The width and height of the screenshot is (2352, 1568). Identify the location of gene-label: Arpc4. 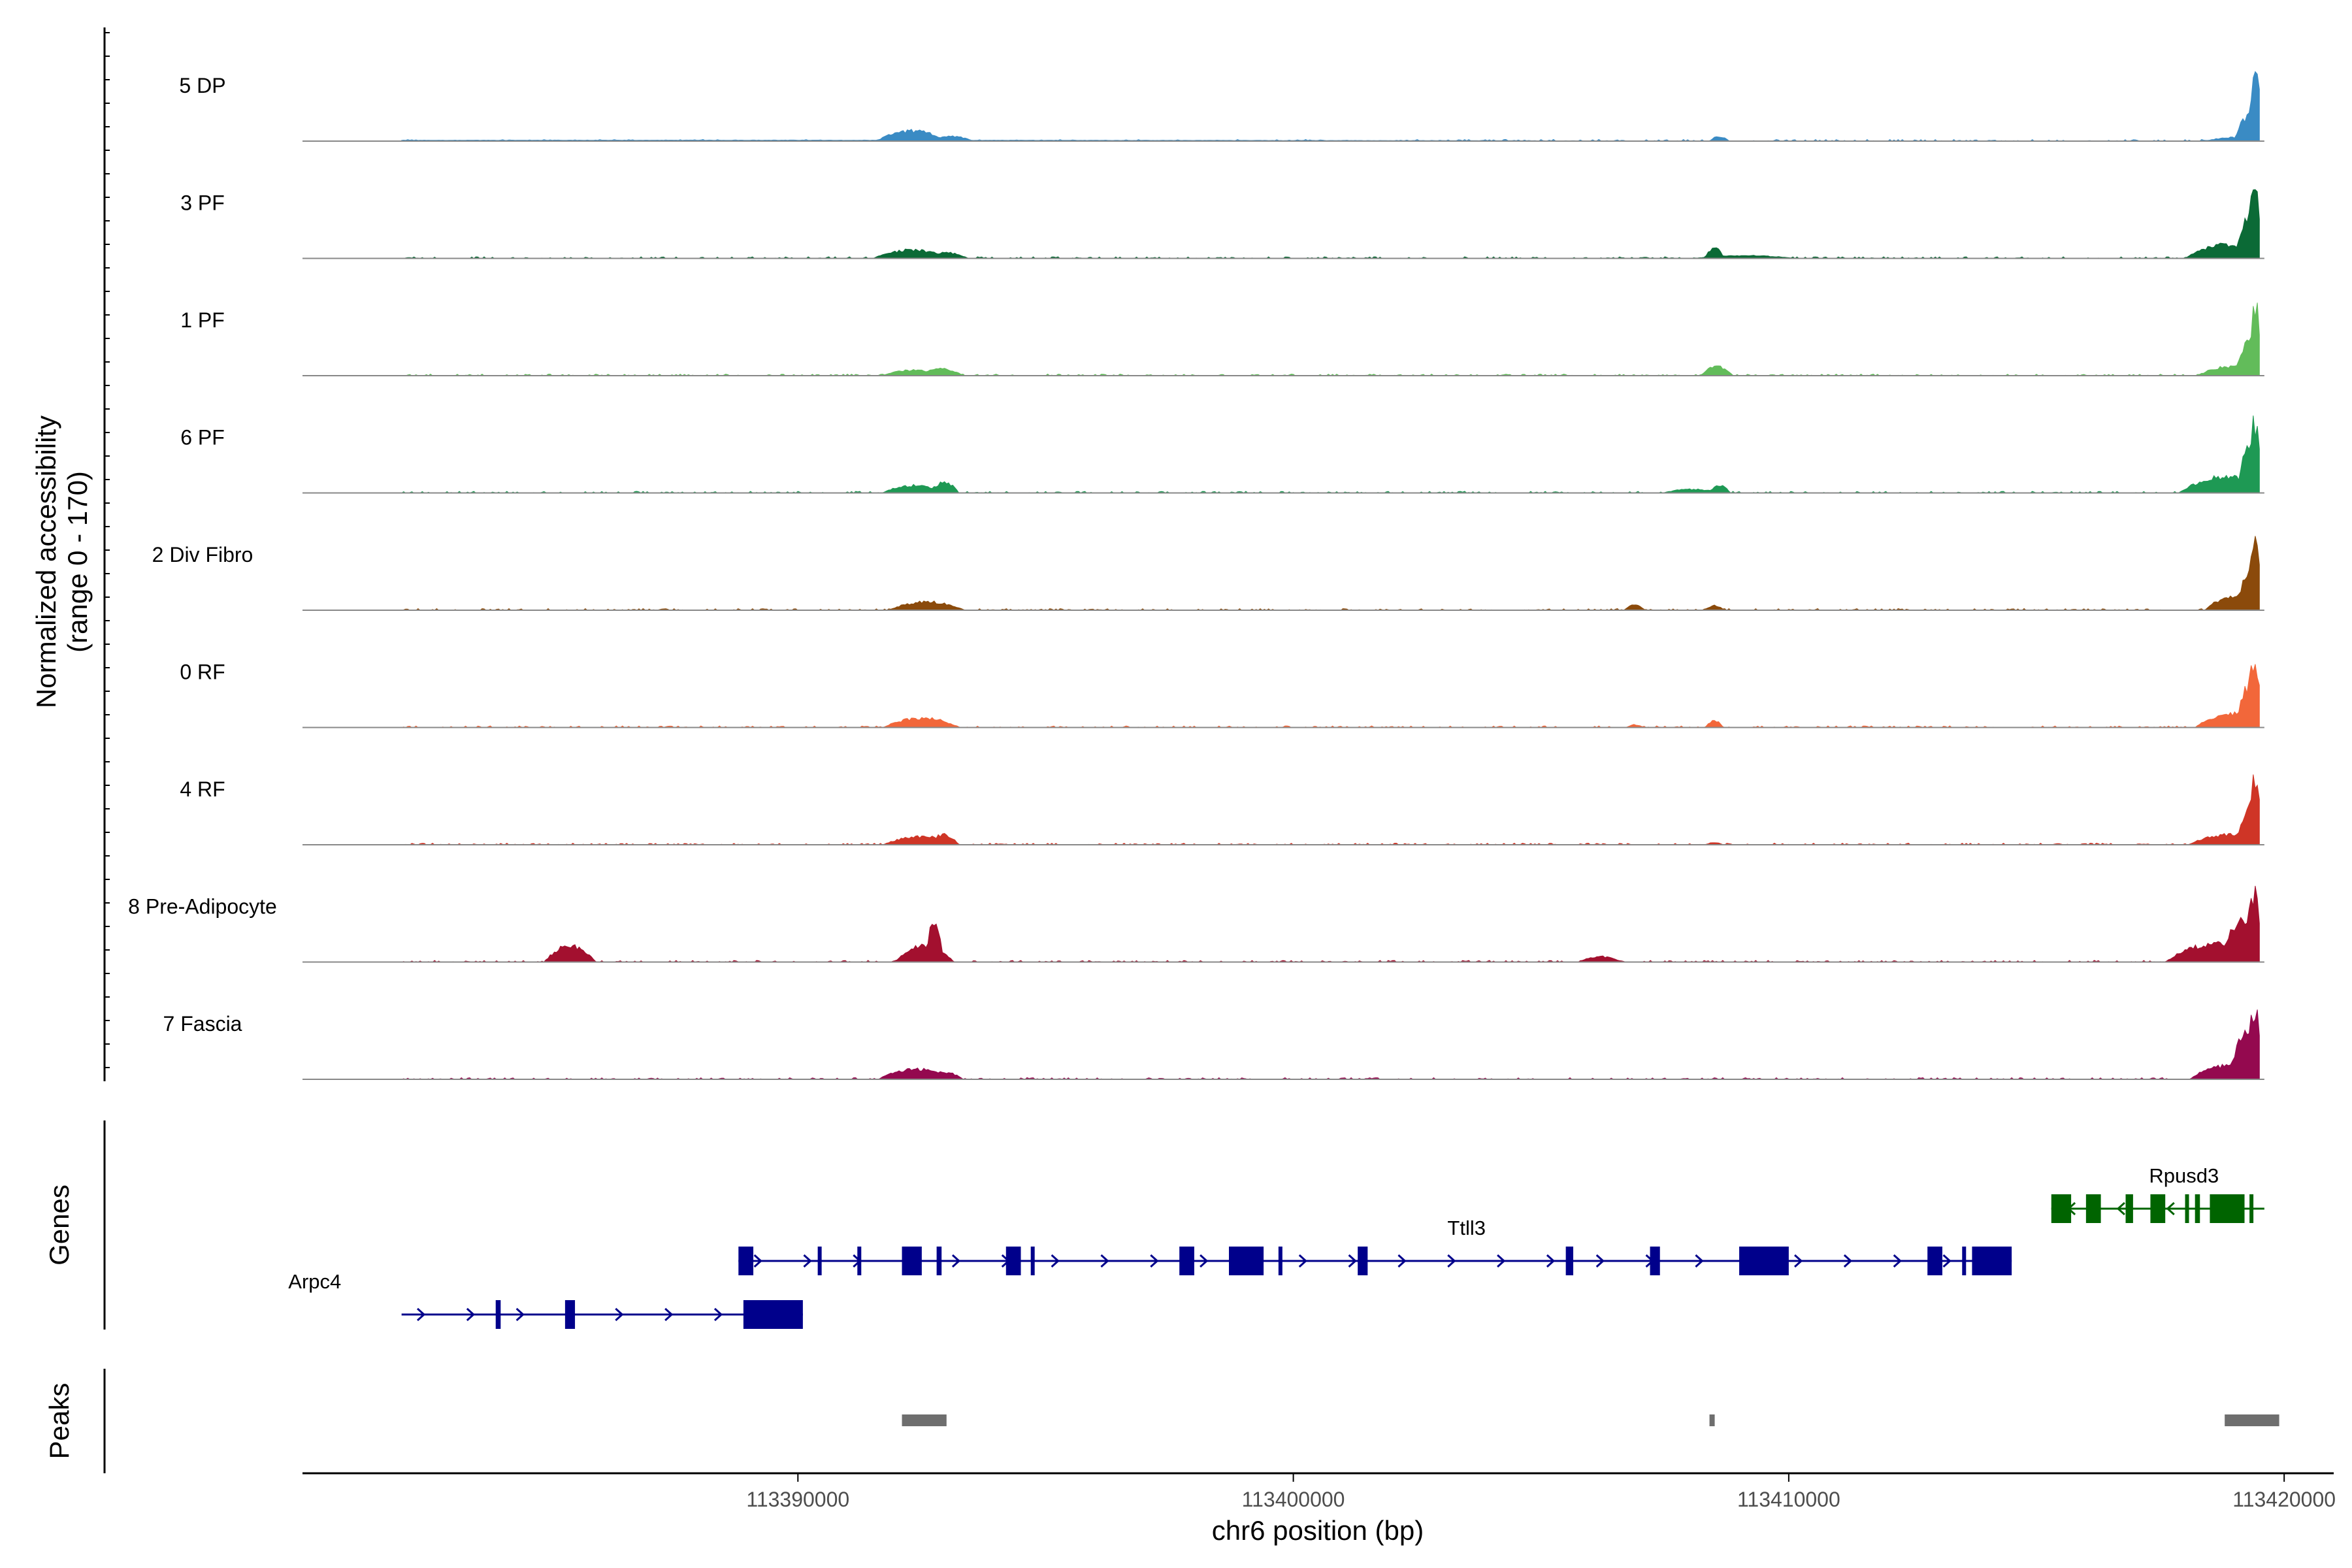
(314, 1281).